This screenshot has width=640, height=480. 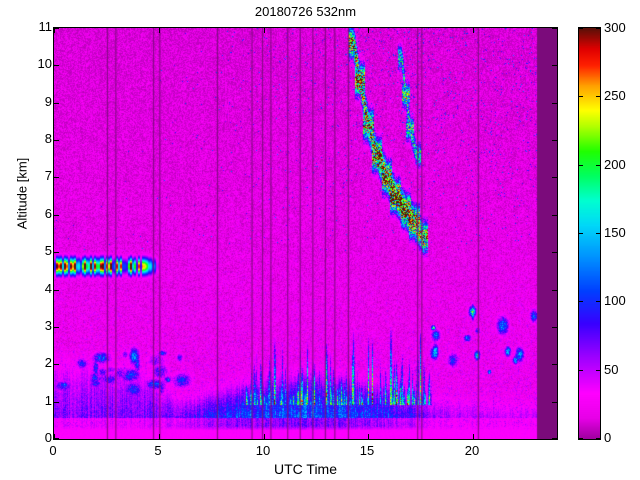 What do you see at coordinates (615, 232) in the screenshot?
I see `colorbar-tick-label: 150` at bounding box center [615, 232].